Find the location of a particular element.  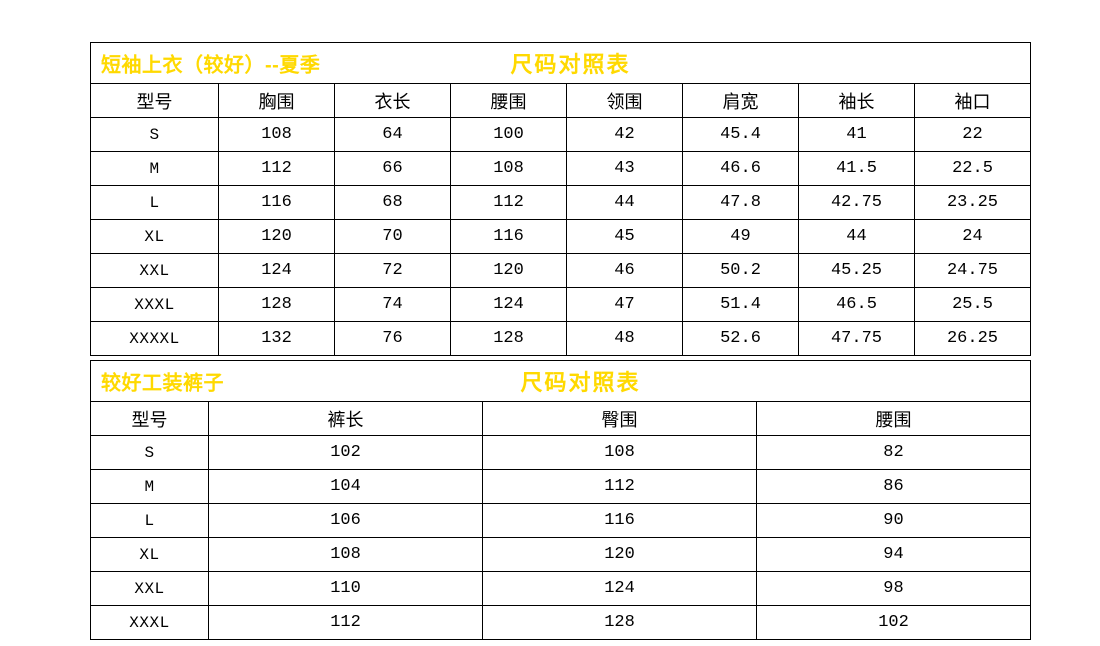

table-row: M 104 112 86 is located at coordinates (560, 486).